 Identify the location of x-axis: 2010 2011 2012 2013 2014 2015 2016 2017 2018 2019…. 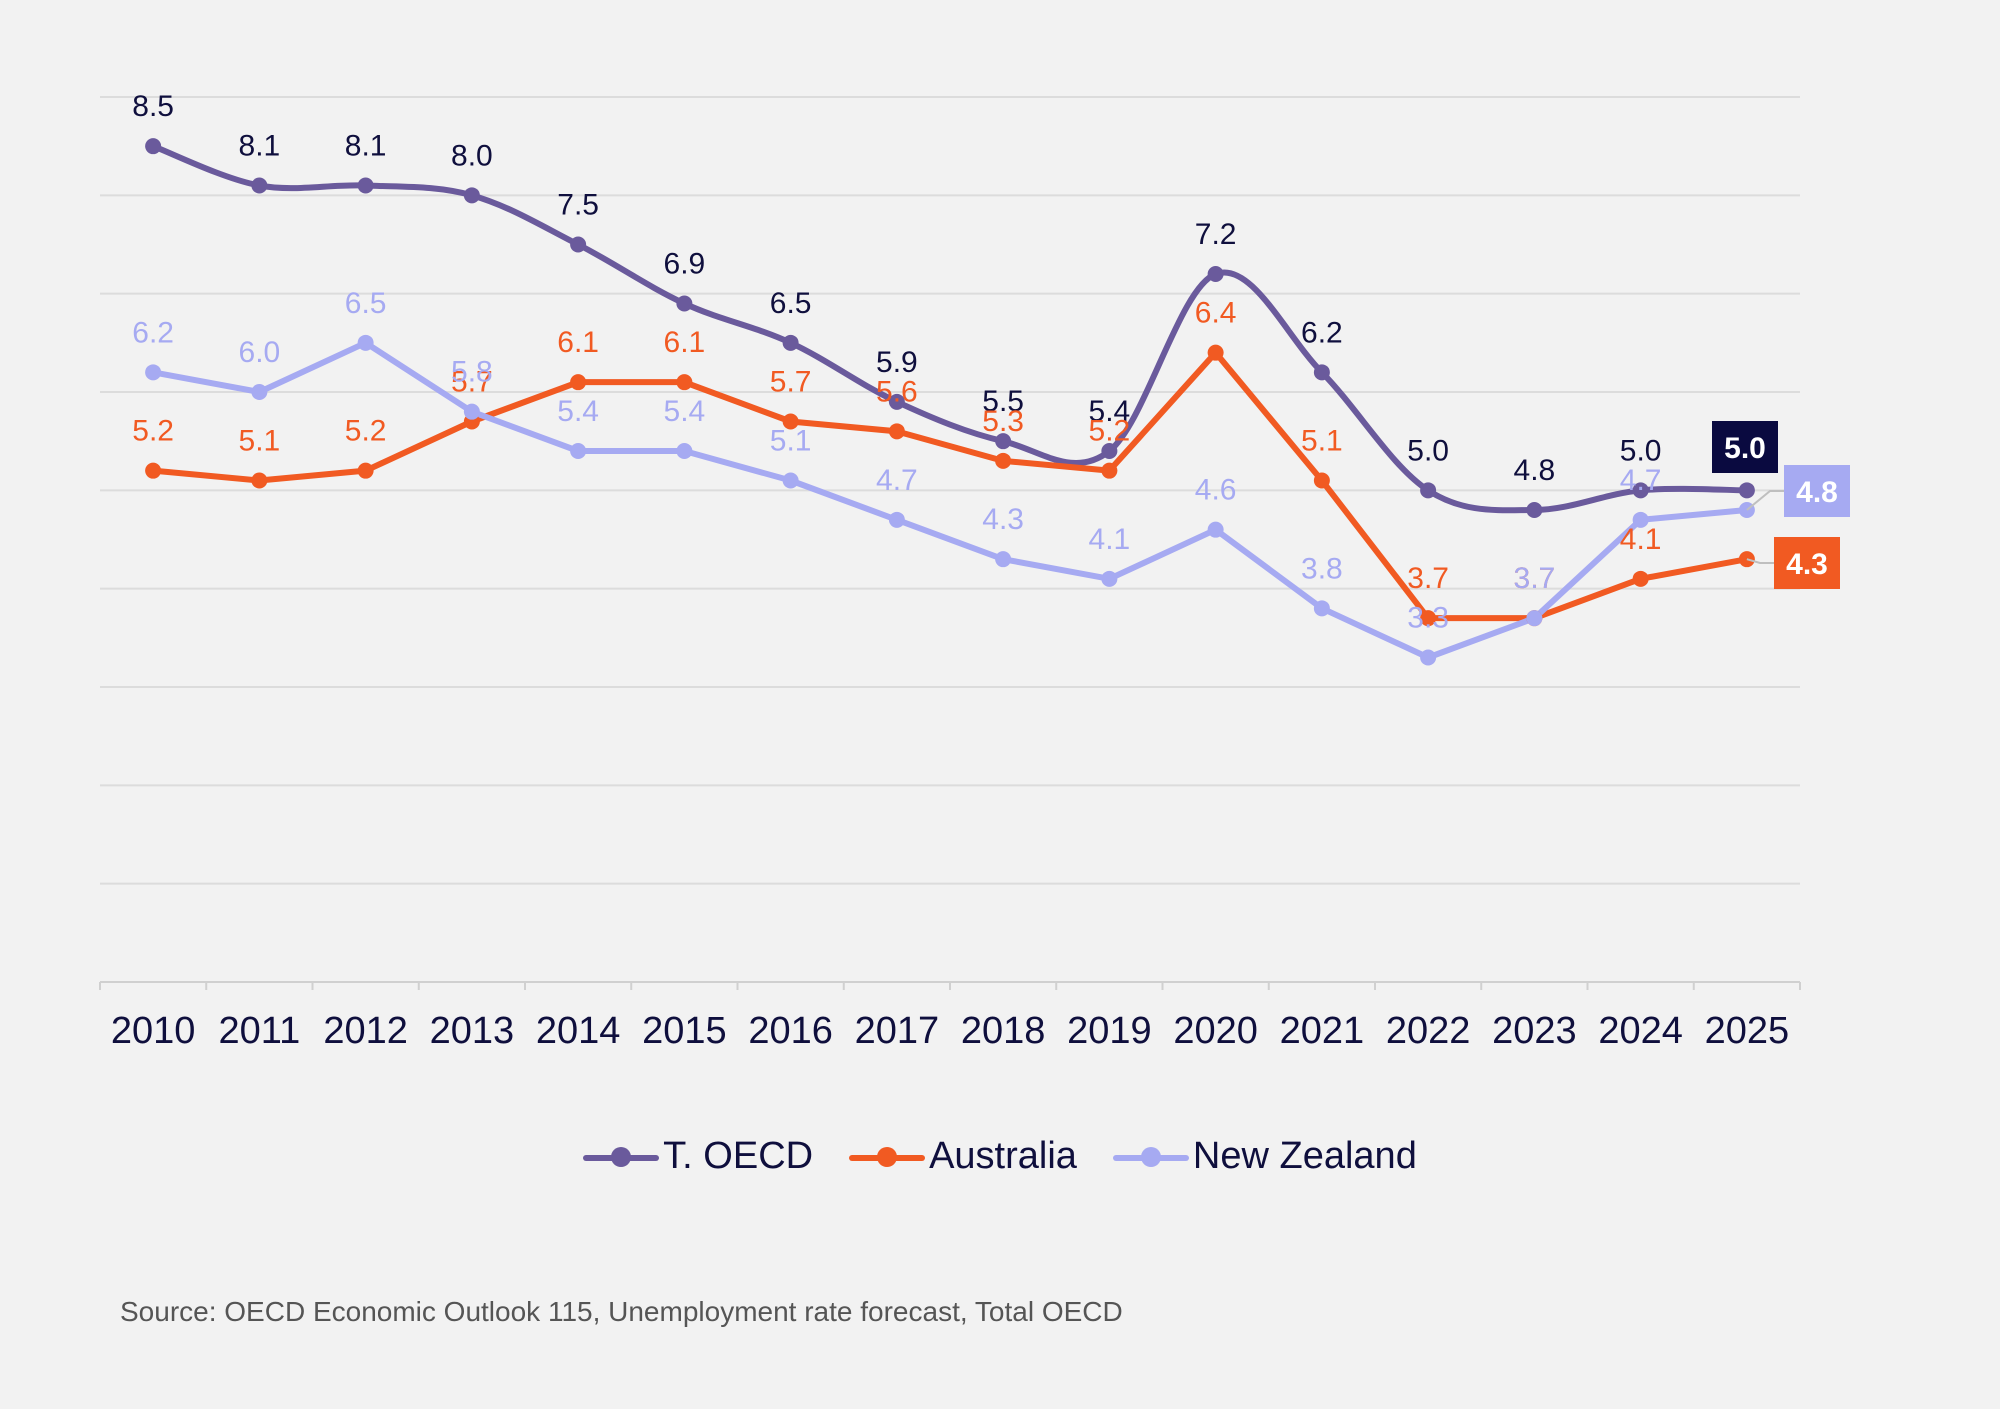
(950, 1017).